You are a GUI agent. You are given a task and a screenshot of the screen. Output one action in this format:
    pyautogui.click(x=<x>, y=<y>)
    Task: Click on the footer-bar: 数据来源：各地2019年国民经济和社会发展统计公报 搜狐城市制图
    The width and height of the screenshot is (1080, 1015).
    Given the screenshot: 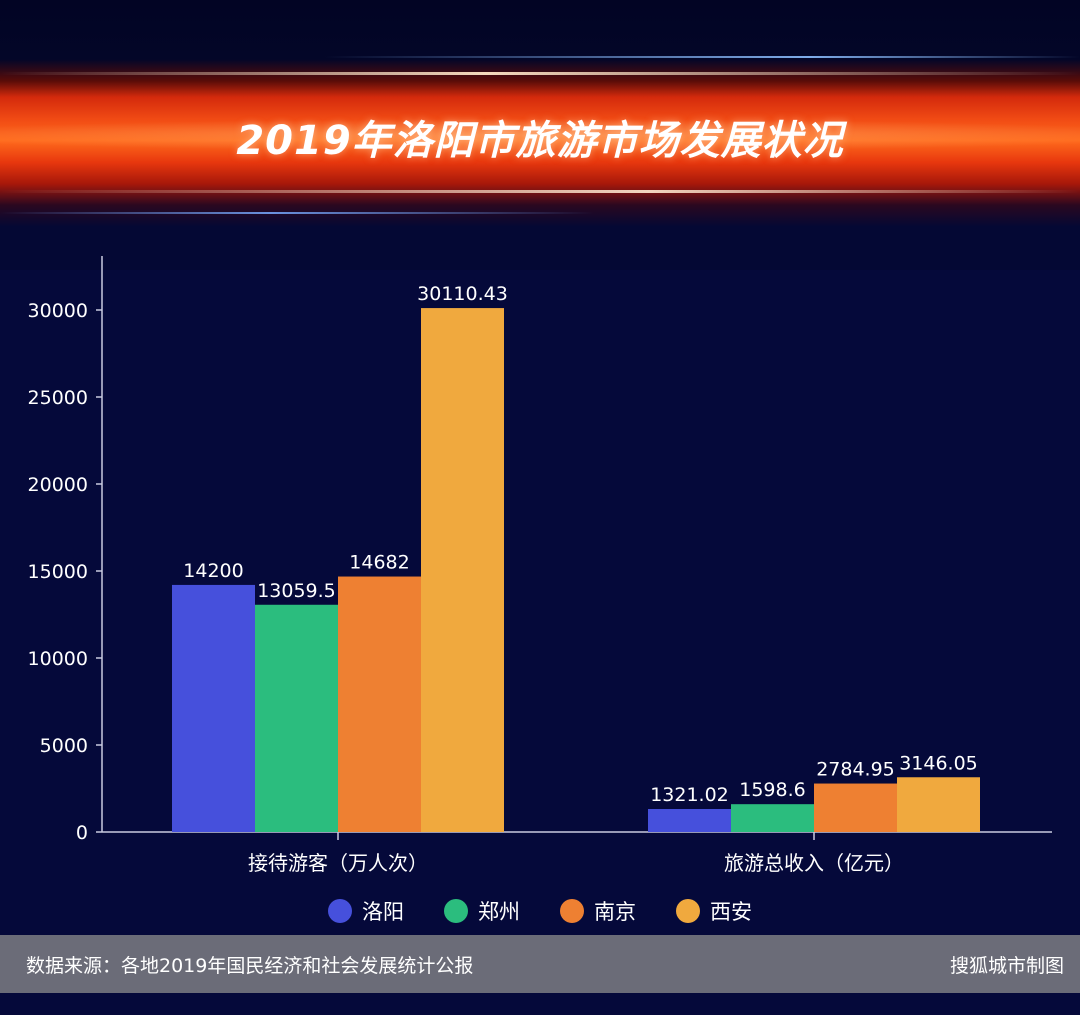 What is the action you would take?
    pyautogui.click(x=540, y=964)
    